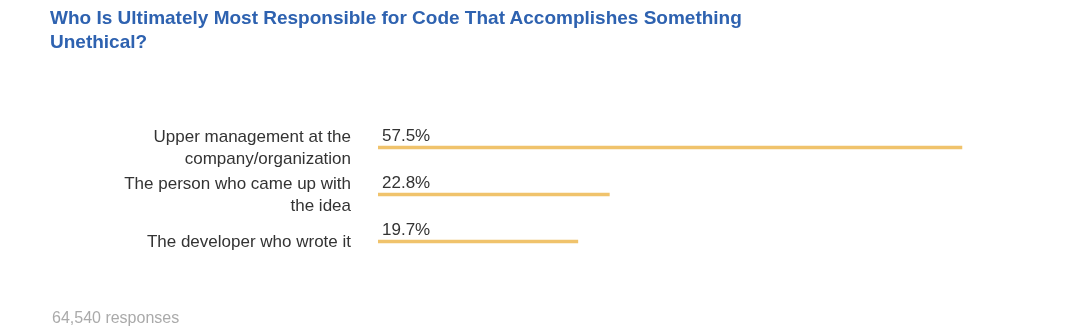 The image size is (1080, 336). What do you see at coordinates (249, 242) in the screenshot?
I see `y-tick-label: The developer who wrote it` at bounding box center [249, 242].